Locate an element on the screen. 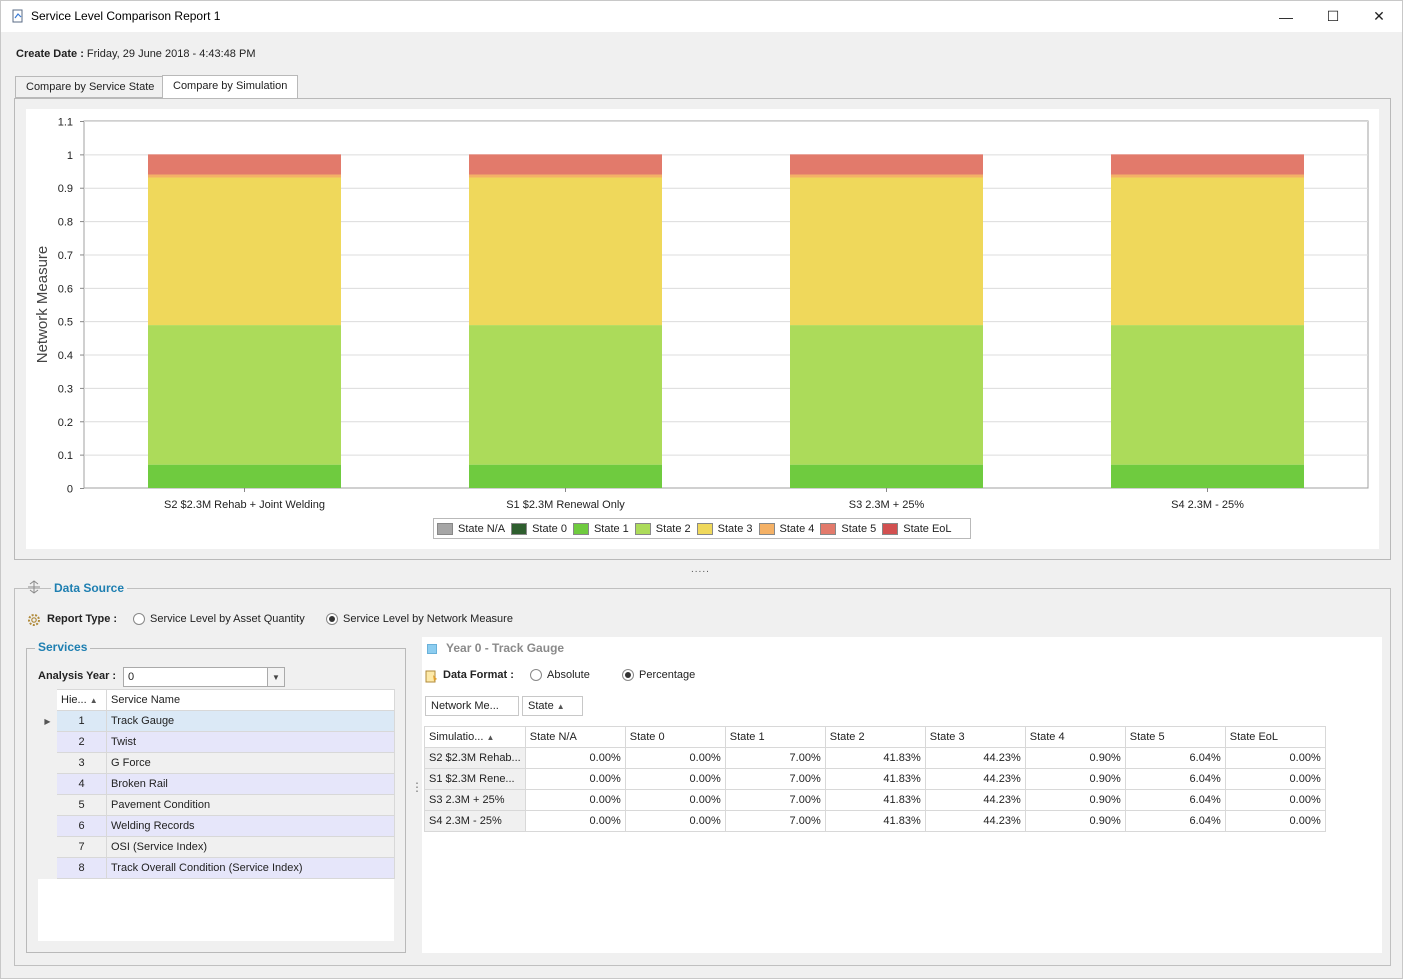 This screenshot has width=1403, height=979. radio-absolute: Absolute is located at coordinates (560, 675).